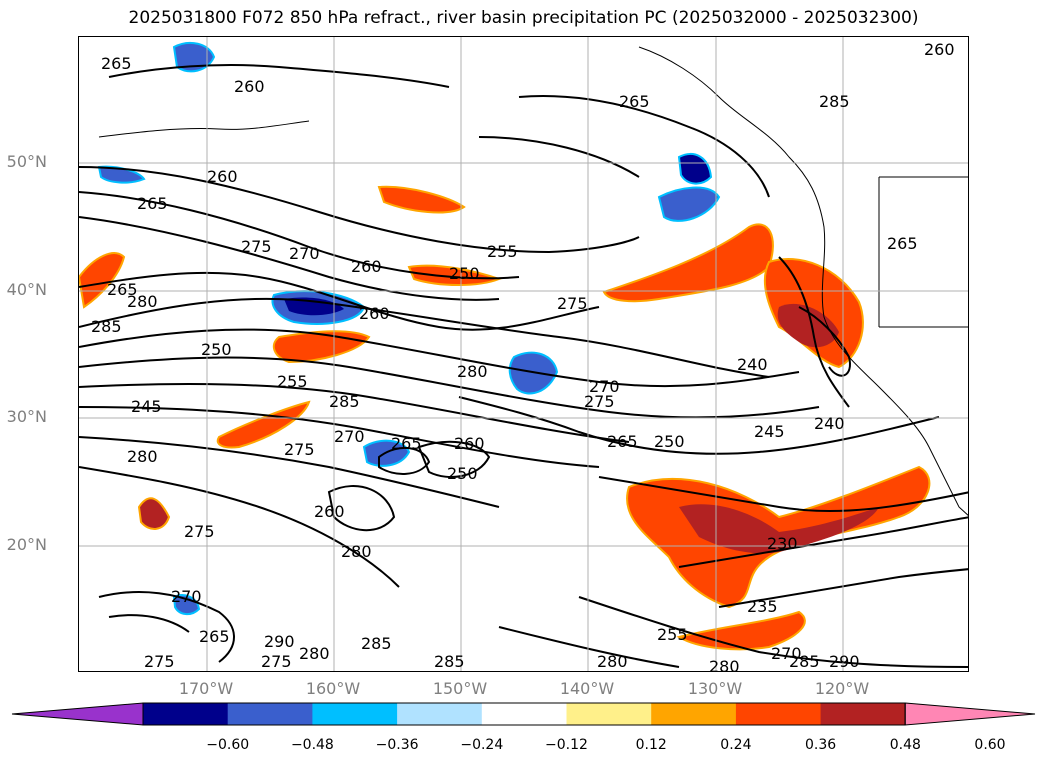 This screenshot has width=1047, height=765. I want to click on lon-label-160w: 160°W, so click(333, 688).